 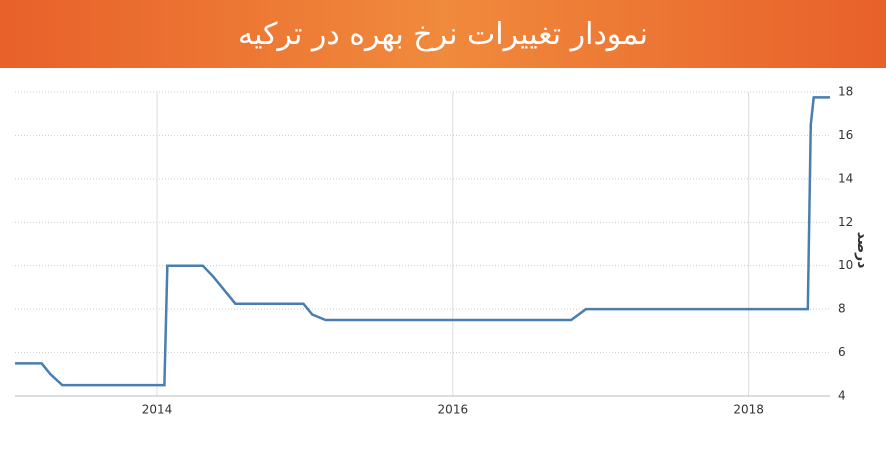 I want to click on x-tick-label: 2014, so click(x=157, y=410).